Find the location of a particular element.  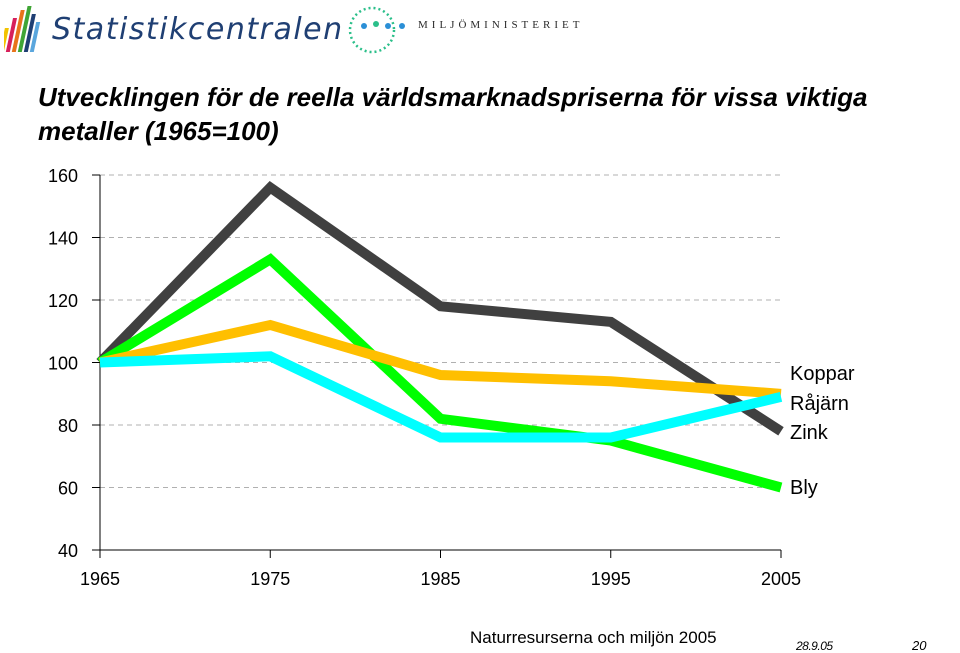

y-tick-label-140: 140 is located at coordinates (63, 239).